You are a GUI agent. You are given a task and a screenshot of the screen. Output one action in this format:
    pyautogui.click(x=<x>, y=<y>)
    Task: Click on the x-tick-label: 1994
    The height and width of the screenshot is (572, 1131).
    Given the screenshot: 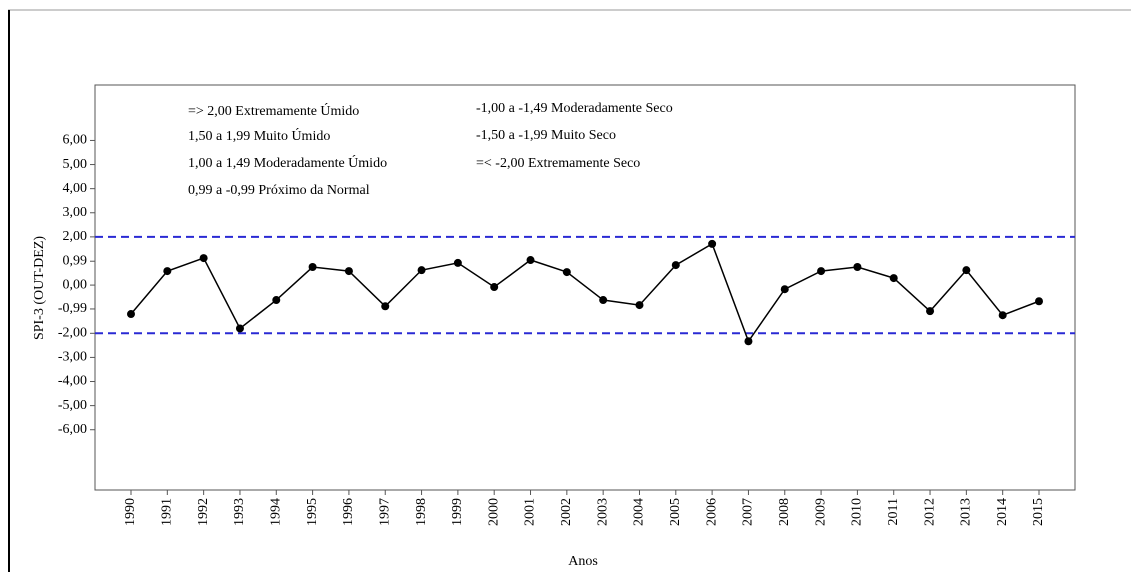 What is the action you would take?
    pyautogui.click(x=275, y=512)
    